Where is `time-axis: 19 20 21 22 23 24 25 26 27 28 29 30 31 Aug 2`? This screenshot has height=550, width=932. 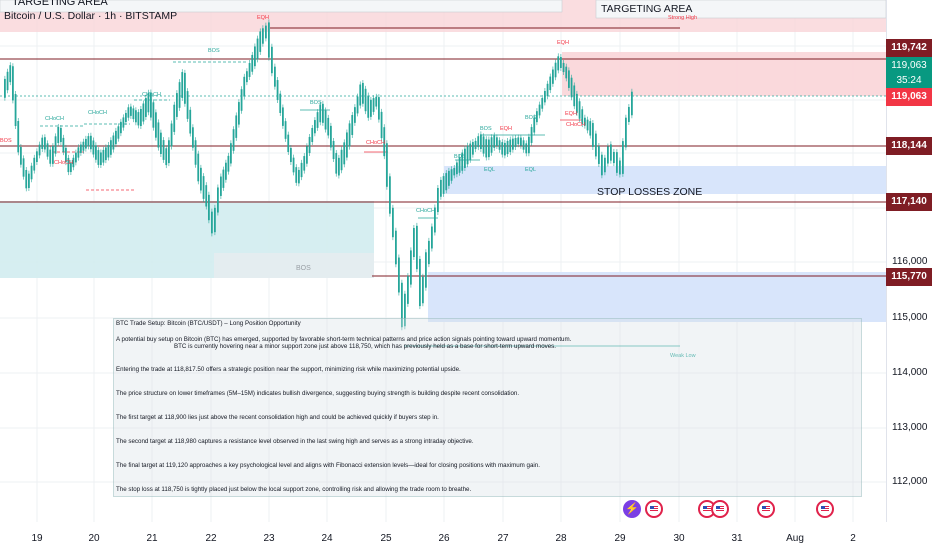 time-axis: 19 20 21 22 23 24 25 26 27 28 29 30 31 Aug 2 is located at coordinates (443, 537).